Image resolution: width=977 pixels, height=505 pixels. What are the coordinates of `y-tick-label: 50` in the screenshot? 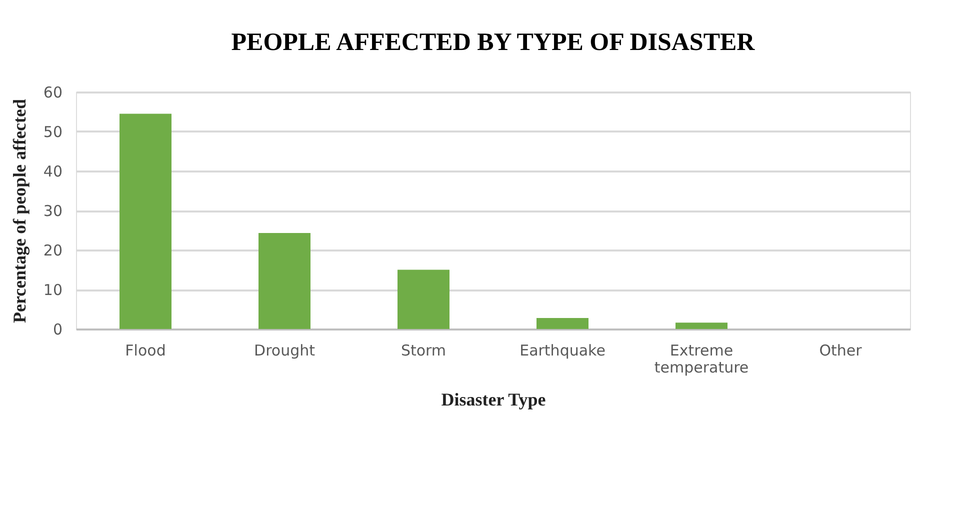 It's located at (52, 132).